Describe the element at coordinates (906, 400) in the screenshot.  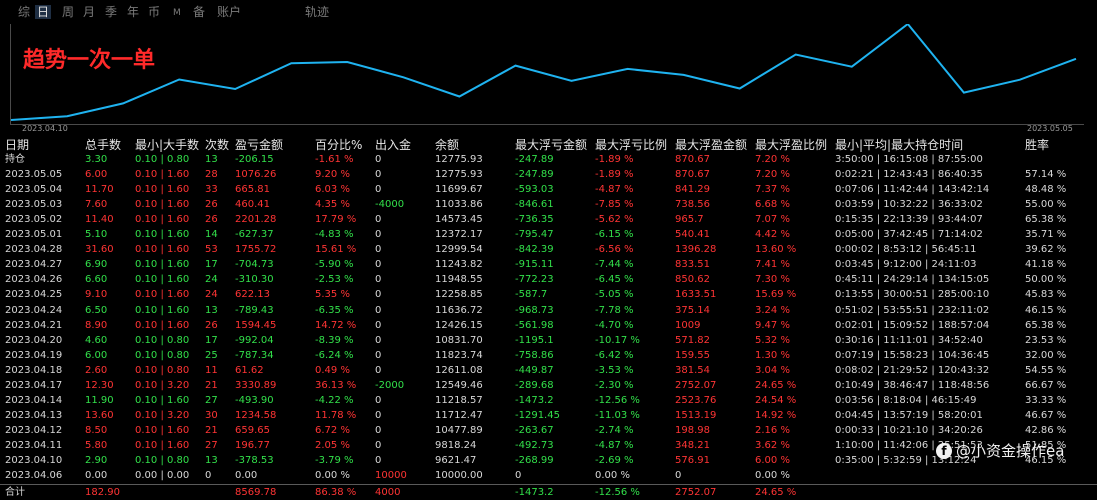
I see `table-cell: 0:03:56 | 8:18:04 | 46:15:49` at that location.